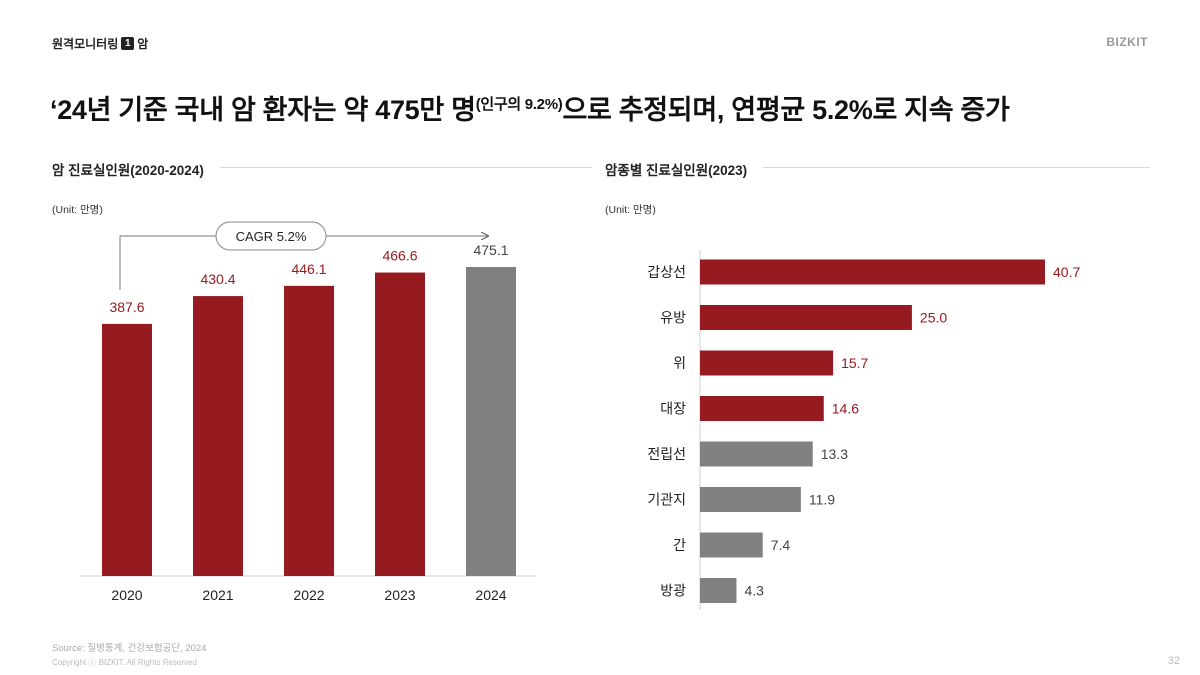 This screenshot has height=675, width=1200. Describe the element at coordinates (308, 269) in the screenshot. I see `value-label-2022: 446.1` at that location.